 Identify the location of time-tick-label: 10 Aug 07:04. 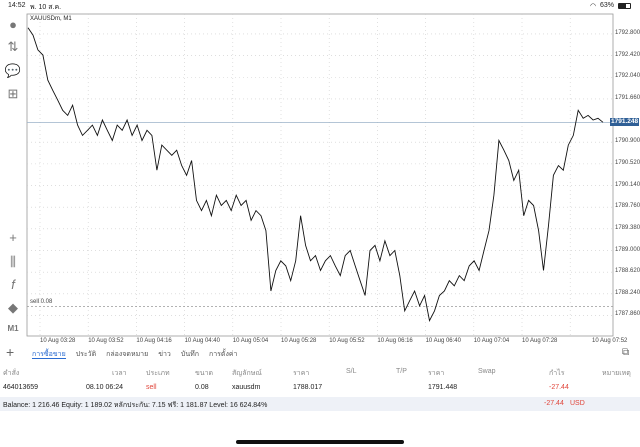
(491, 341).